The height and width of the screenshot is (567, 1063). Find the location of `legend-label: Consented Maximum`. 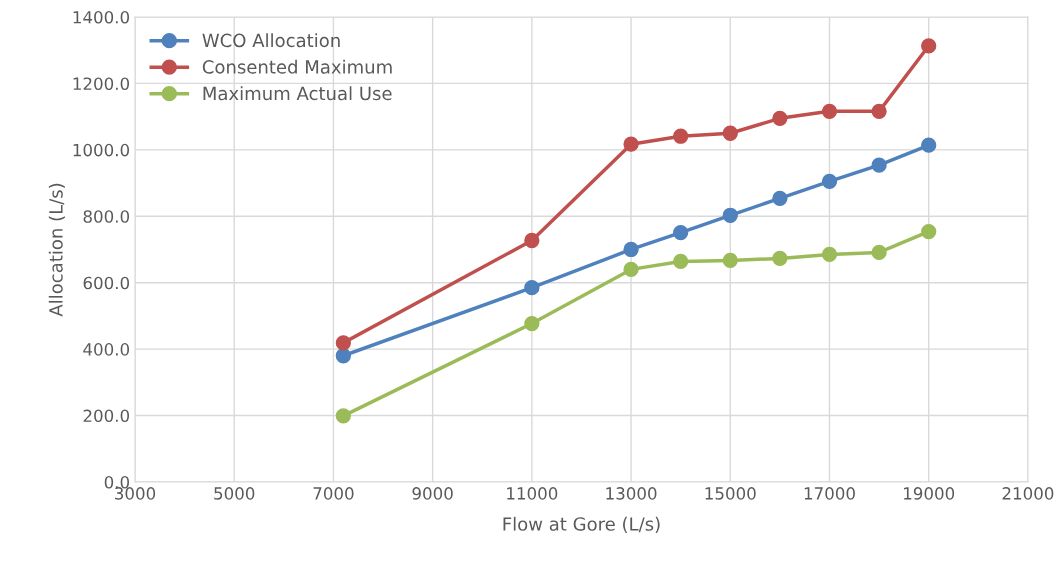

legend-label: Consented Maximum is located at coordinates (297, 66).